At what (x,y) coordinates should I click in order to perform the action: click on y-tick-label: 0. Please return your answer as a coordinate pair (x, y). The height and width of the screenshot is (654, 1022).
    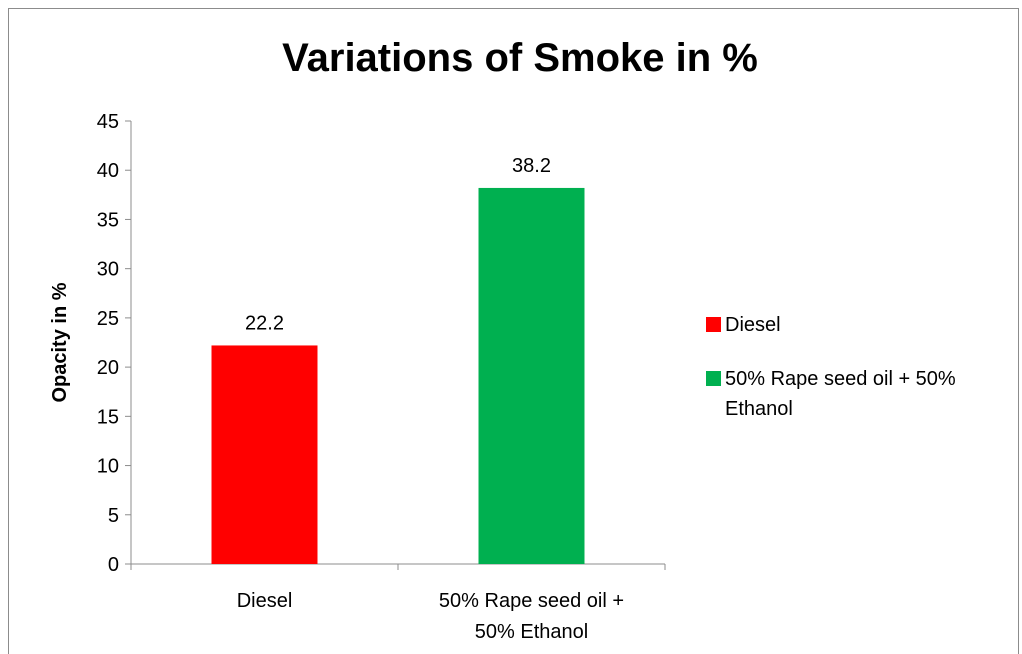
    Looking at the image, I should click on (113, 565).